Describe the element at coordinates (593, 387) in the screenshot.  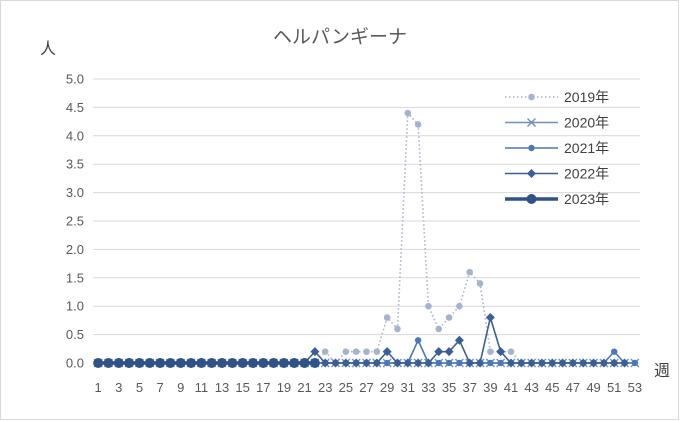
I see `x-tick-label: 49` at that location.